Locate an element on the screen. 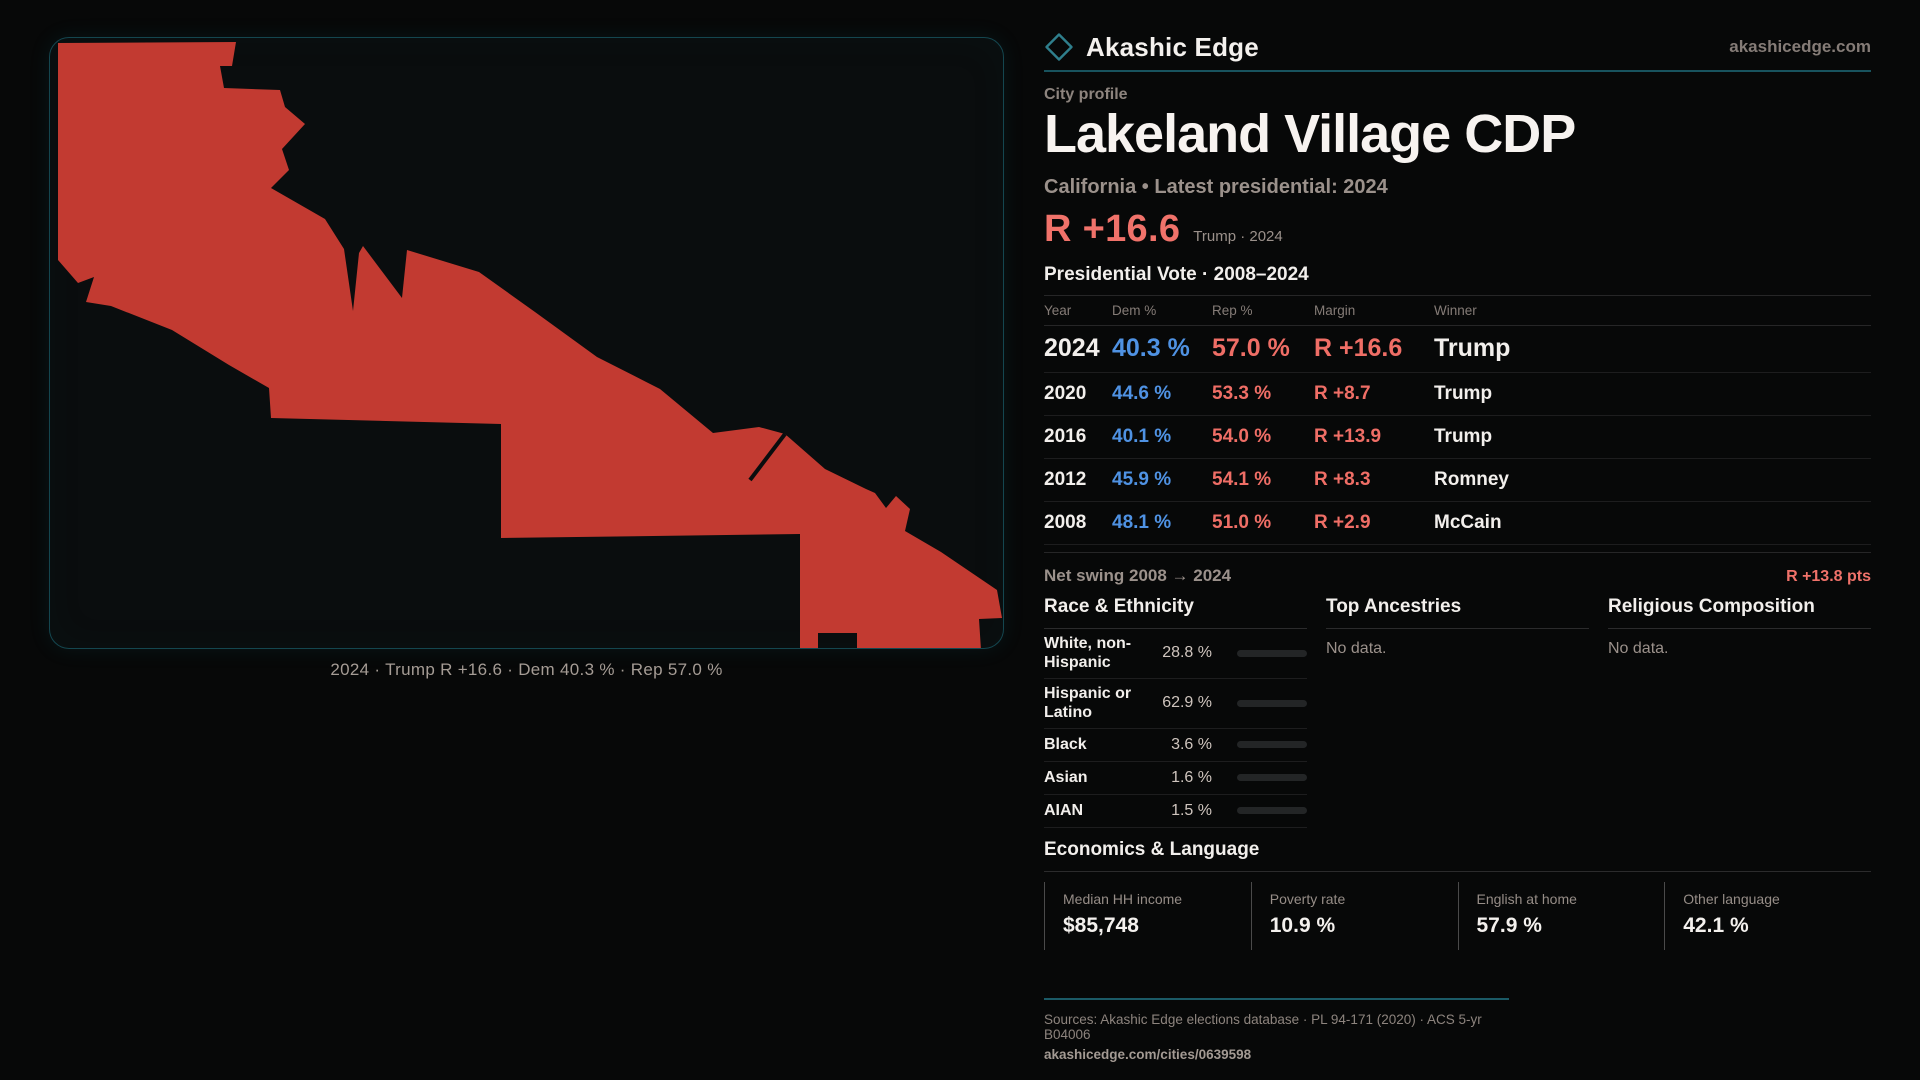  cell-margin: R +2.9 is located at coordinates (1342, 522).